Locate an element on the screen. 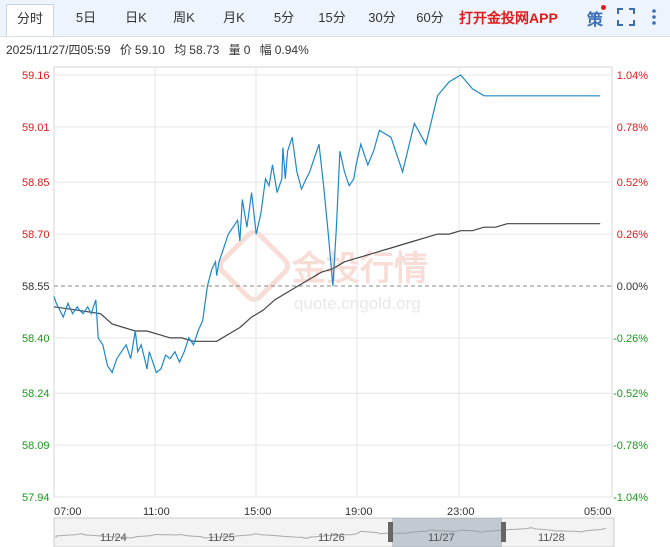 This screenshot has height=547, width=670. watermark: 金投行情 quote.cngold.org is located at coordinates (323, 271).